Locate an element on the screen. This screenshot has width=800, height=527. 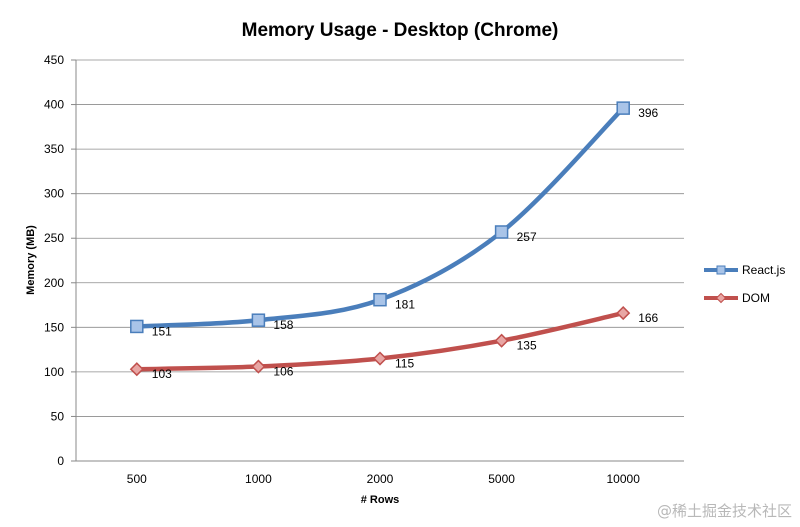
legend-item: DOM is located at coordinates (737, 298).